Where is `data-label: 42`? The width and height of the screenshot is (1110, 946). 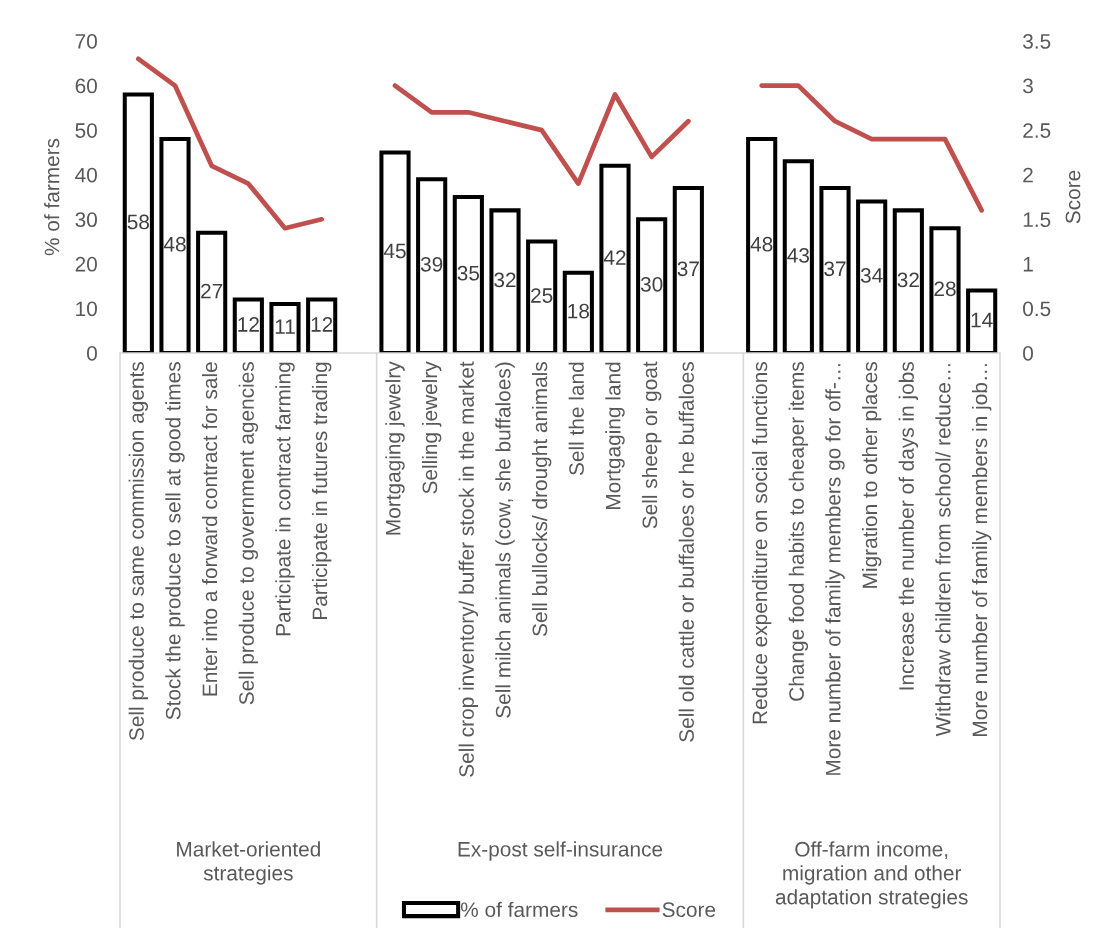
data-label: 42 is located at coordinates (614, 257).